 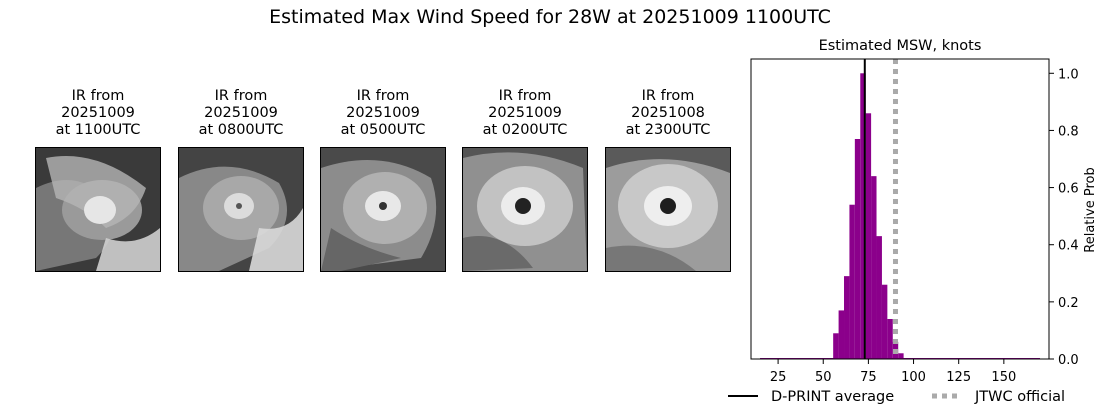 I want to click on legend-dprint: D-PRINT average, so click(x=811, y=397).